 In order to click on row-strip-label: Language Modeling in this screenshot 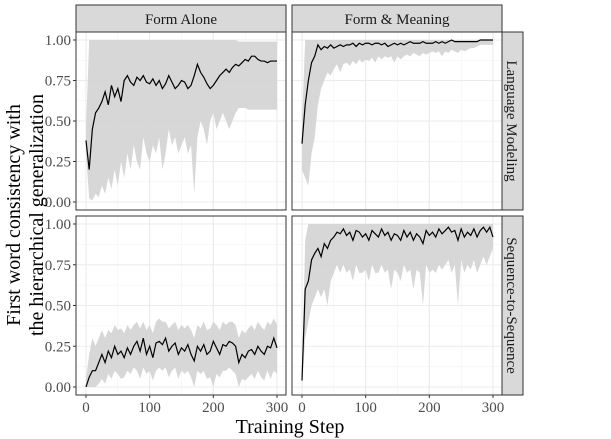, I will do `click(511, 121)`.